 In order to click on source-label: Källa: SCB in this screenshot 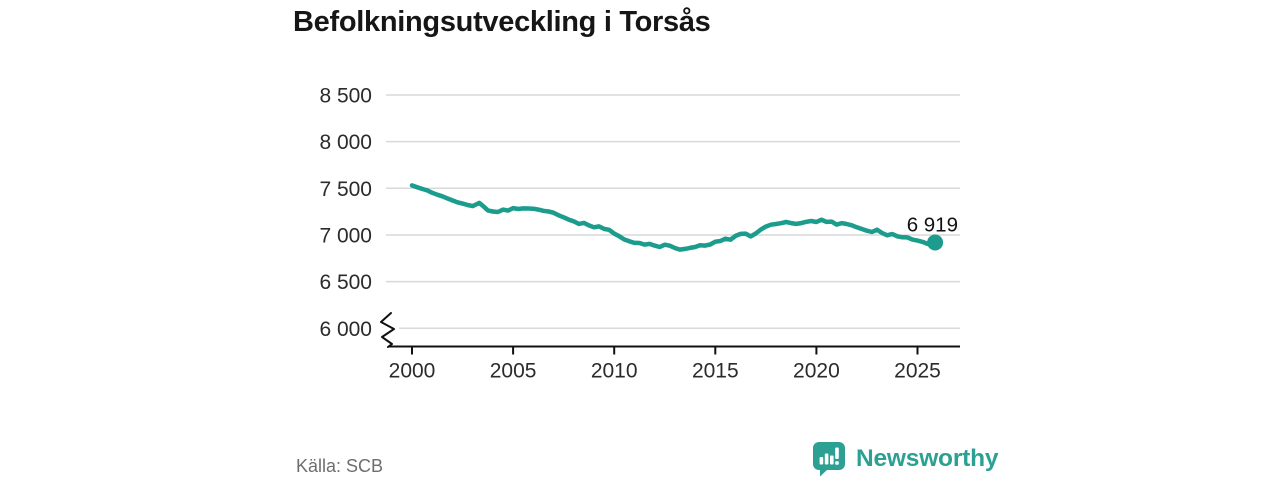, I will do `click(340, 466)`.